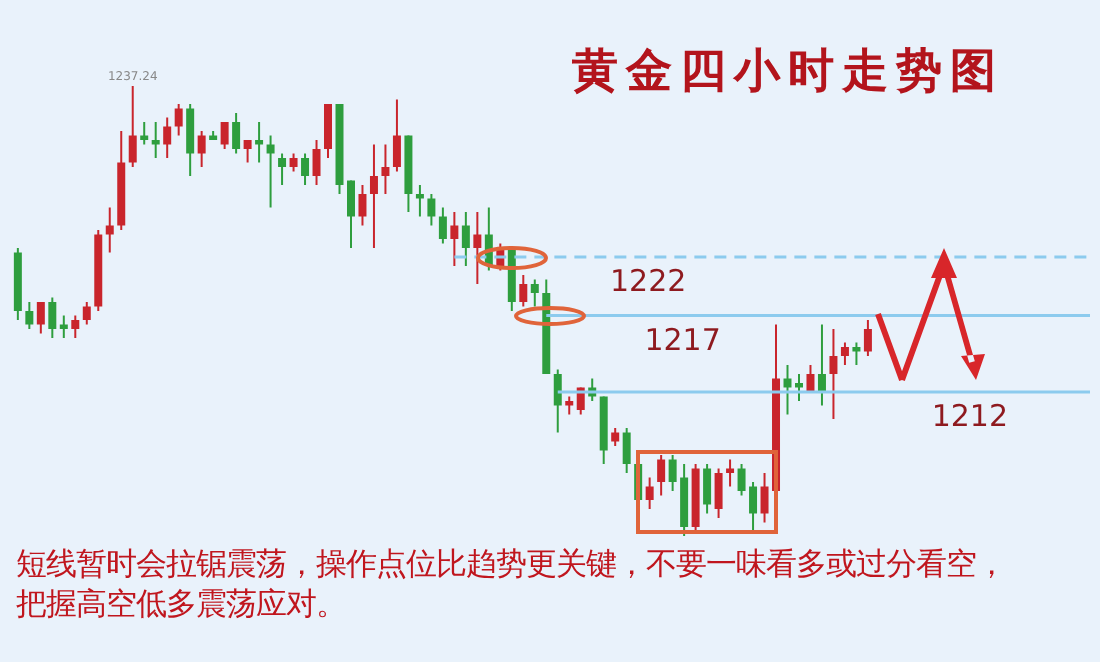 The height and width of the screenshot is (662, 1100). What do you see at coordinates (682, 339) in the screenshot?
I see `annotation: 1217` at bounding box center [682, 339].